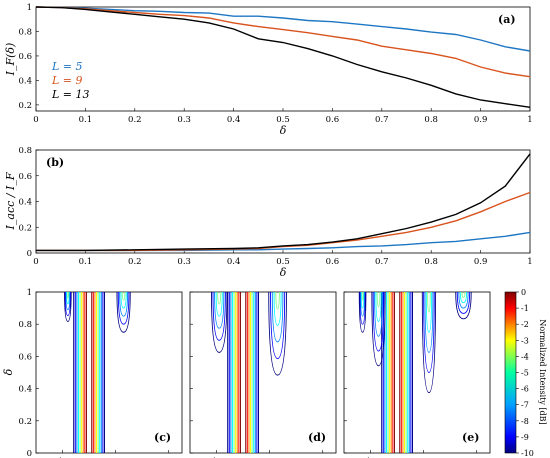  What do you see at coordinates (283, 262) in the screenshot?
I see `panel-b-xtick-label: 0.5` at bounding box center [283, 262].